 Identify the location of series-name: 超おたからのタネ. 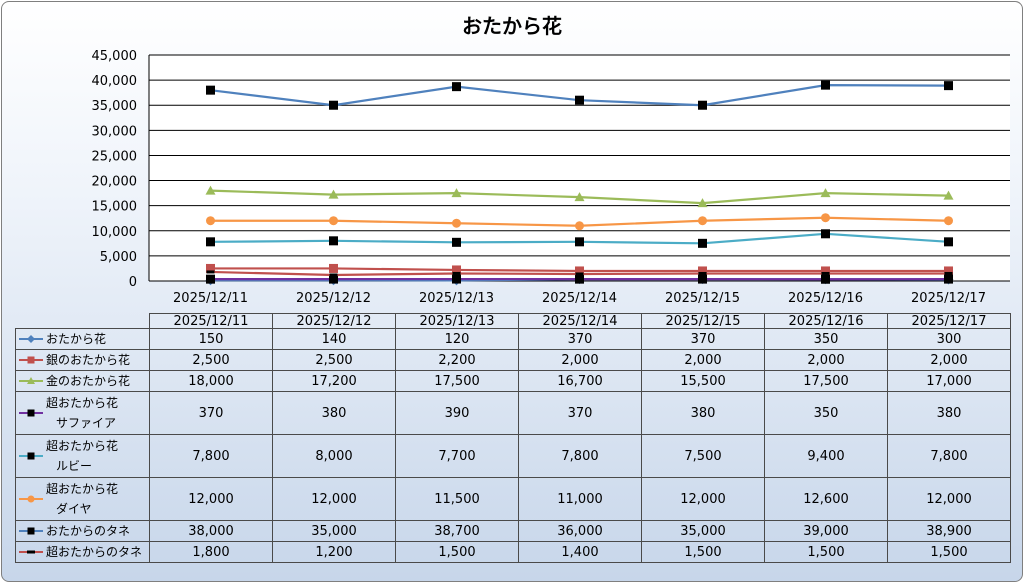
(94, 552).